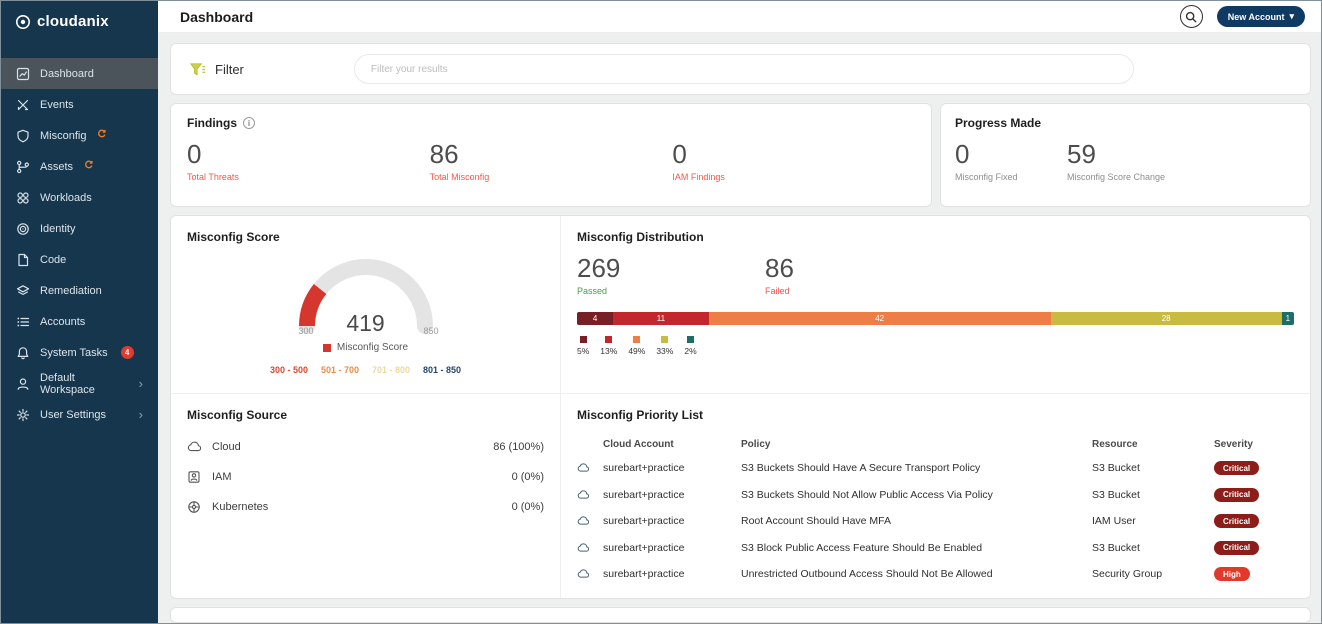  What do you see at coordinates (249, 123) in the screenshot?
I see `info-icon: i` at bounding box center [249, 123].